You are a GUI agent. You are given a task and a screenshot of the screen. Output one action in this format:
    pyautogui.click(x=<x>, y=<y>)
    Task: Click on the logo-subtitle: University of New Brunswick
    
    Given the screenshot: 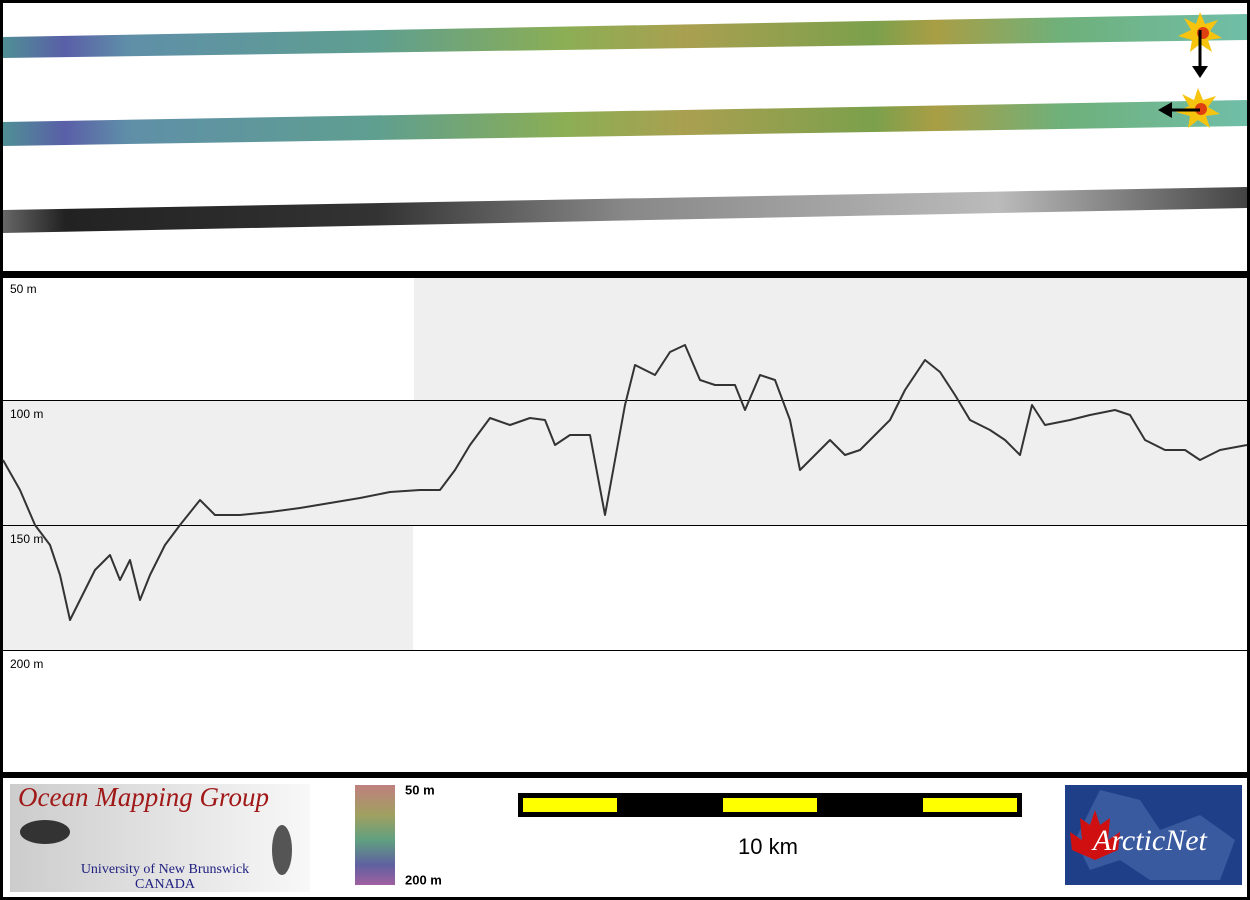 What is the action you would take?
    pyautogui.click(x=165, y=869)
    